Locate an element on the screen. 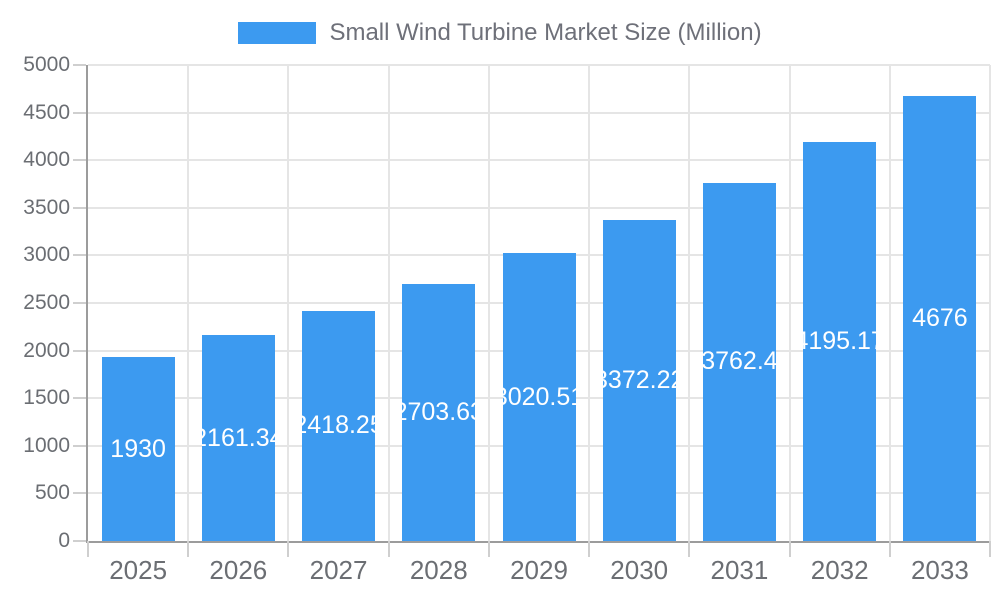  y-axis-label: 2500 is located at coordinates (46, 302).